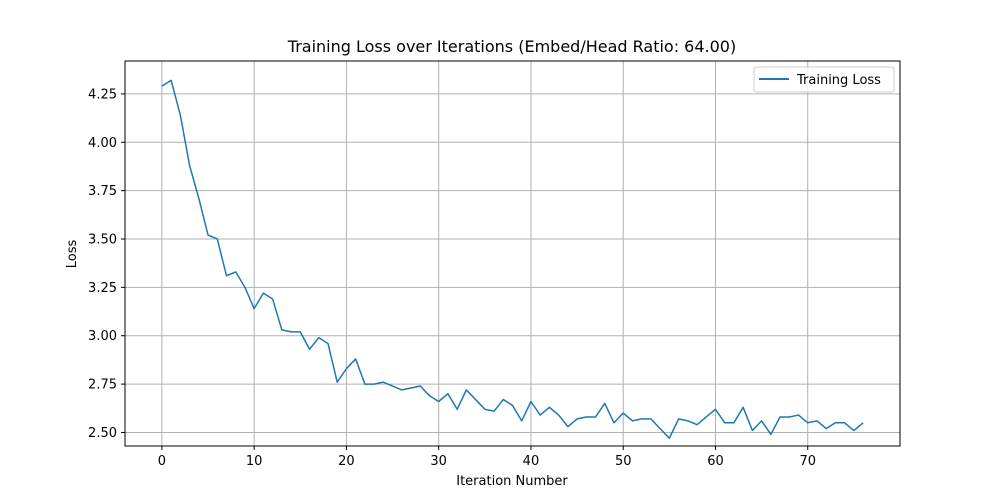 The width and height of the screenshot is (1000, 500). Describe the element at coordinates (102, 336) in the screenshot. I see `y-tick-label: 3.00` at that location.